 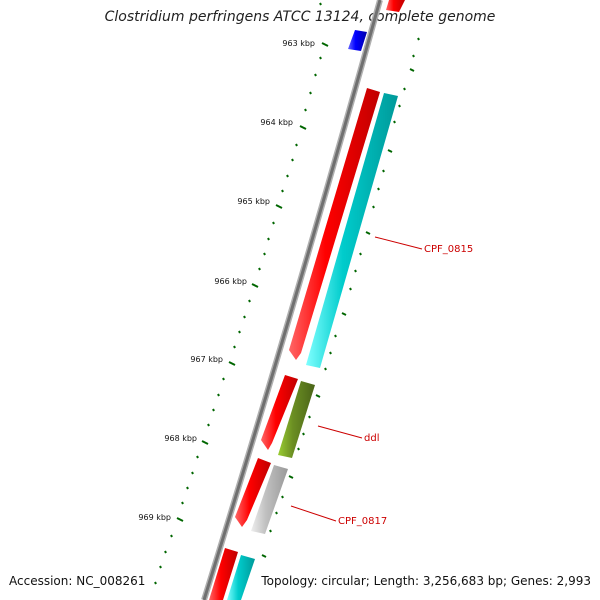 I want to click on gene-labels: CPF_0815 ddl CPF_0817, so click(x=405, y=385).